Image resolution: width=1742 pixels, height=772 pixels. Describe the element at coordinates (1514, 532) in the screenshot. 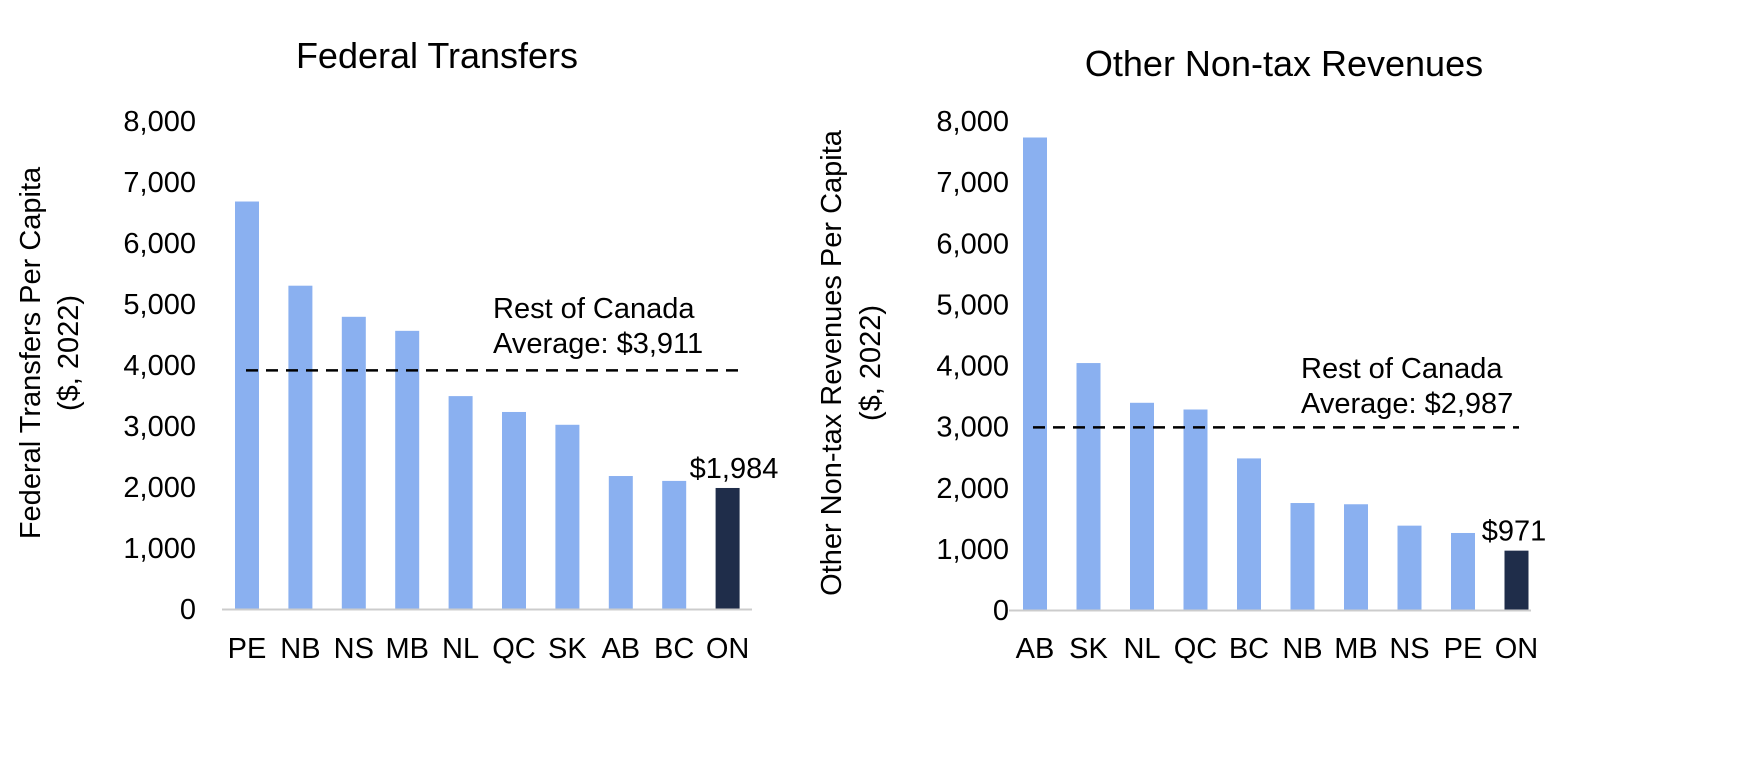

I see `highlight-data-label: $971` at that location.